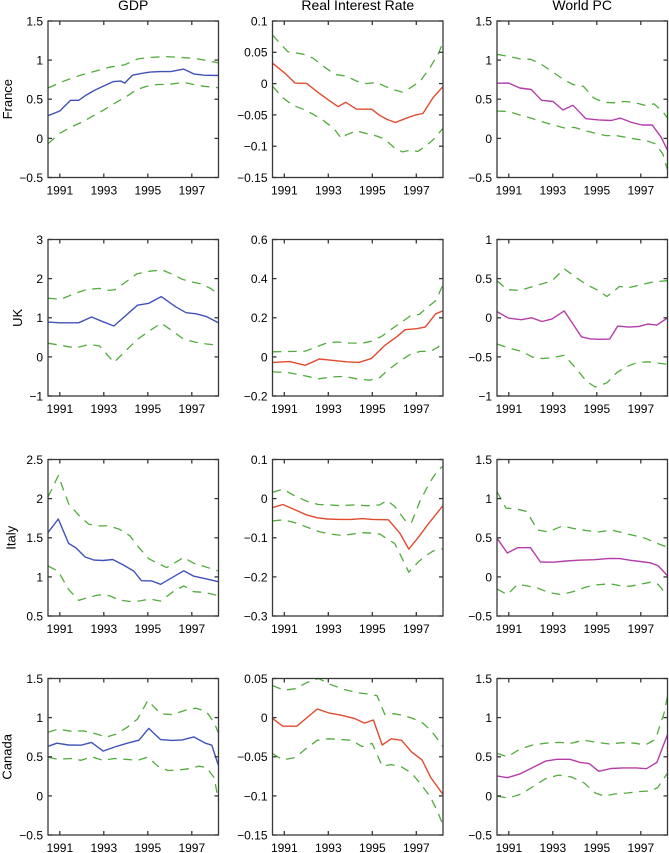 This screenshot has width=669, height=853. I want to click on svg-text: 2, so click(39, 499).